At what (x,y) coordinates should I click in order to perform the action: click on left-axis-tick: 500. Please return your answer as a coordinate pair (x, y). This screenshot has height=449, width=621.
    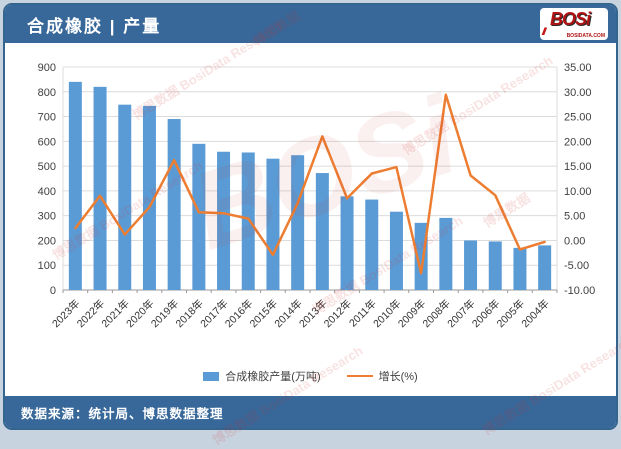
    Looking at the image, I should click on (47, 167).